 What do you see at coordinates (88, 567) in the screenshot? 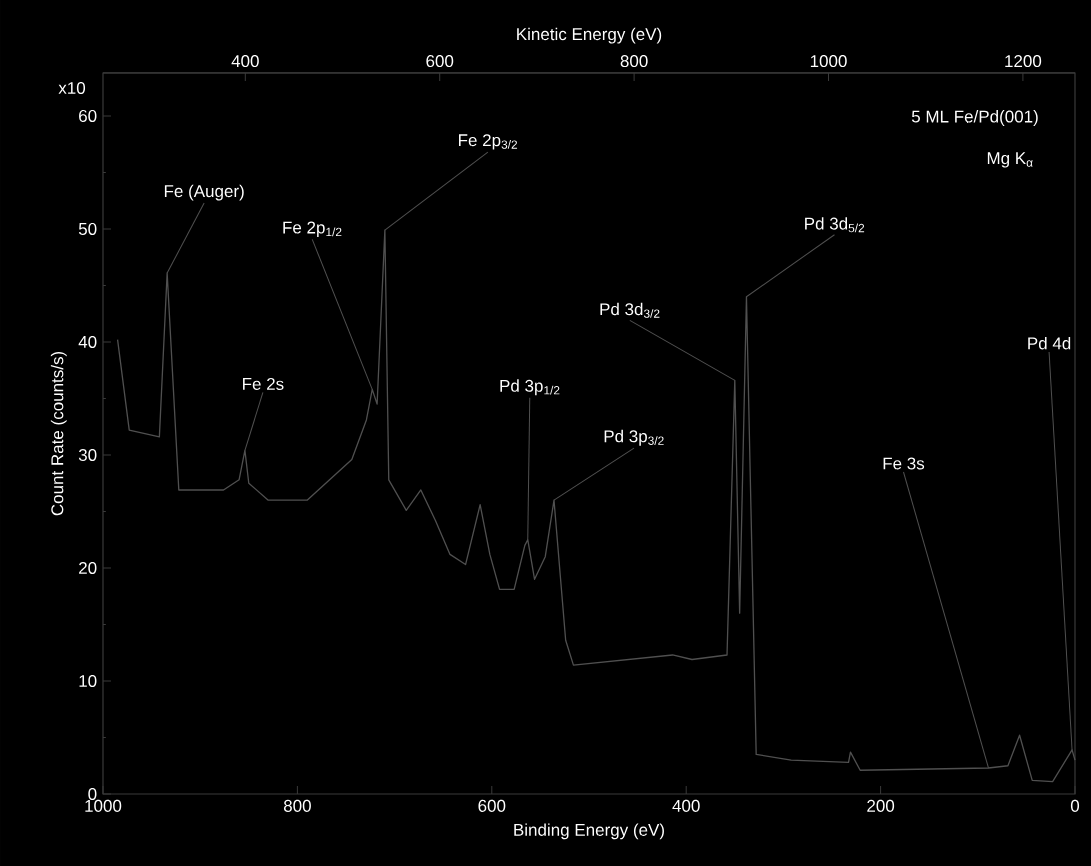
I see `y-tick-label: 20` at bounding box center [88, 567].